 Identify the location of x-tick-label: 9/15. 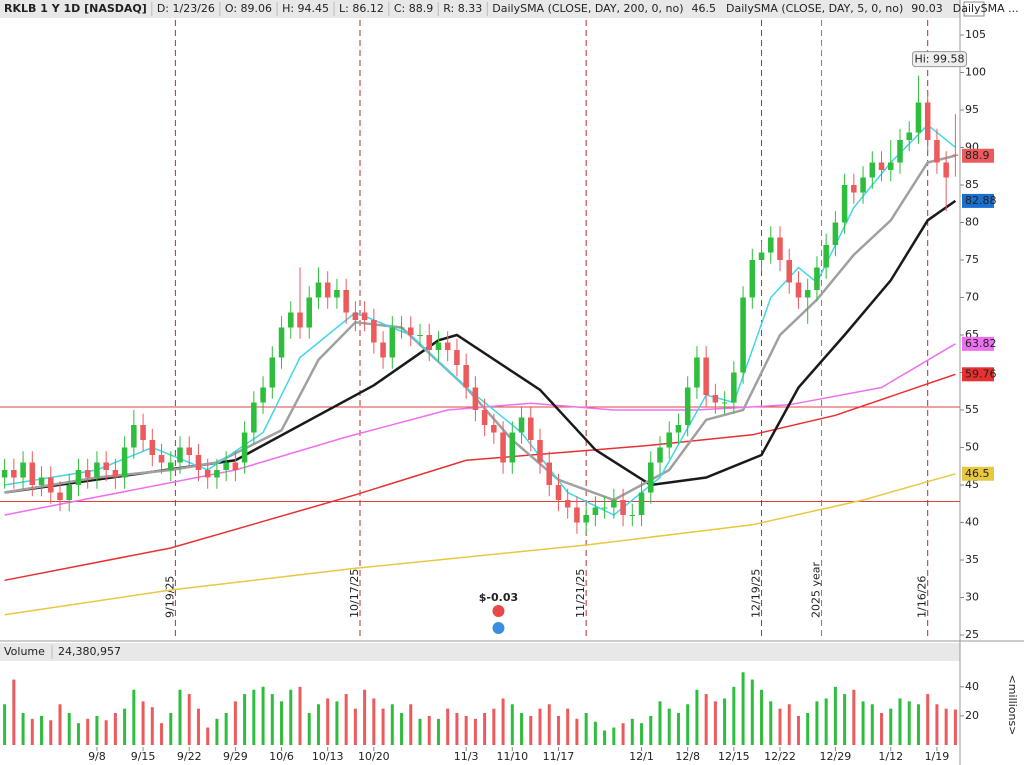
(143, 756).